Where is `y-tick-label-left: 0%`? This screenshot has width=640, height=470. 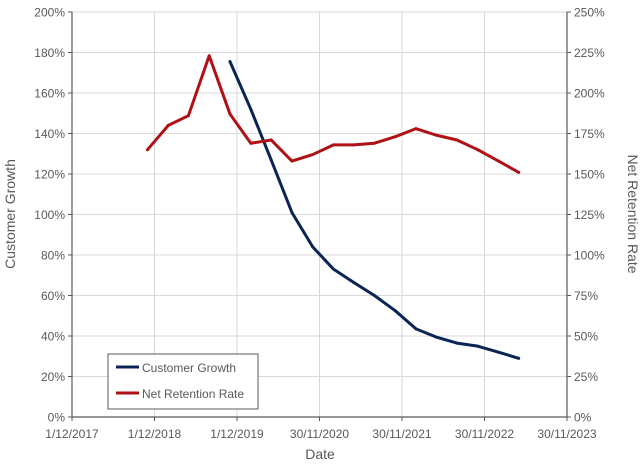 y-tick-label-left: 0% is located at coordinates (57, 418).